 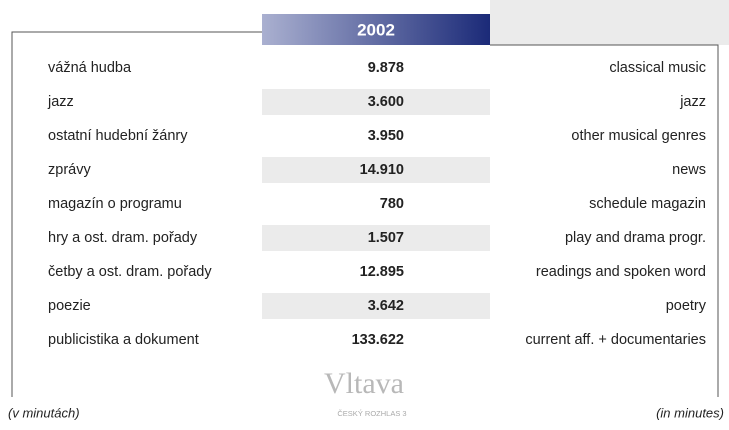 I want to click on cell-czech: jazz, so click(x=60, y=102).